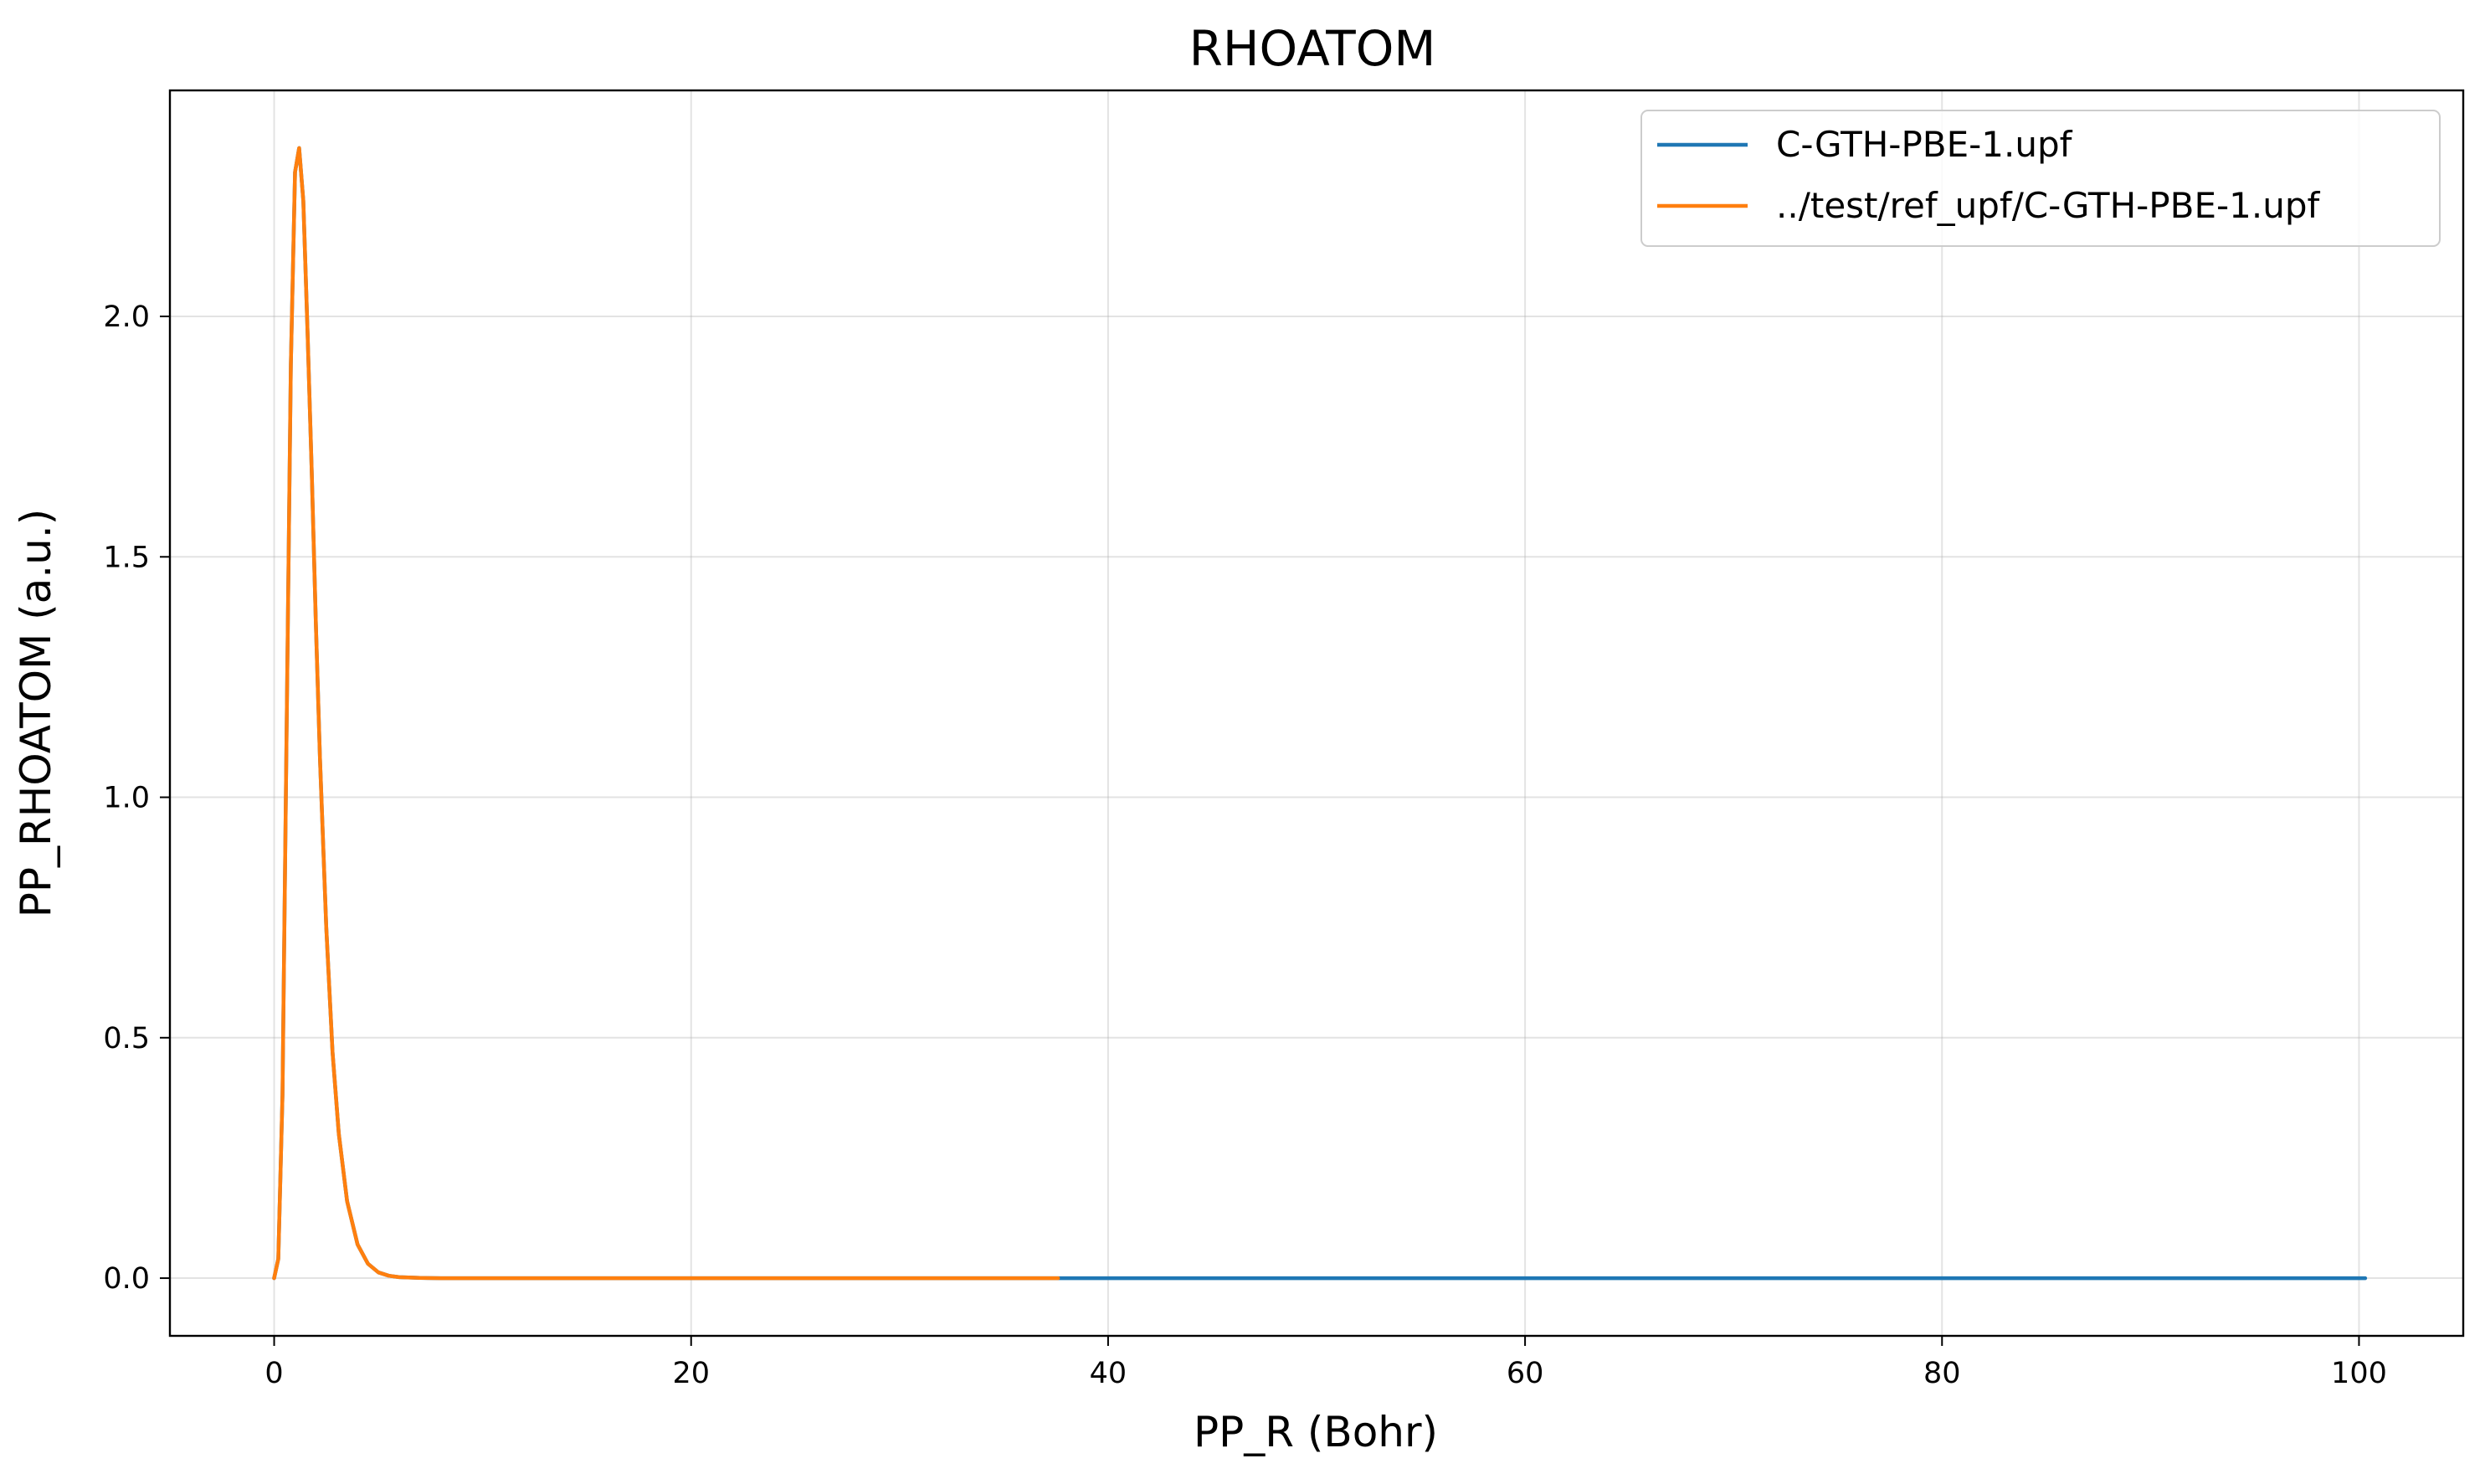  I want to click on y-axis-ticks: 0.0 0.5 1.0 1.5 2.0, so click(136, 798).